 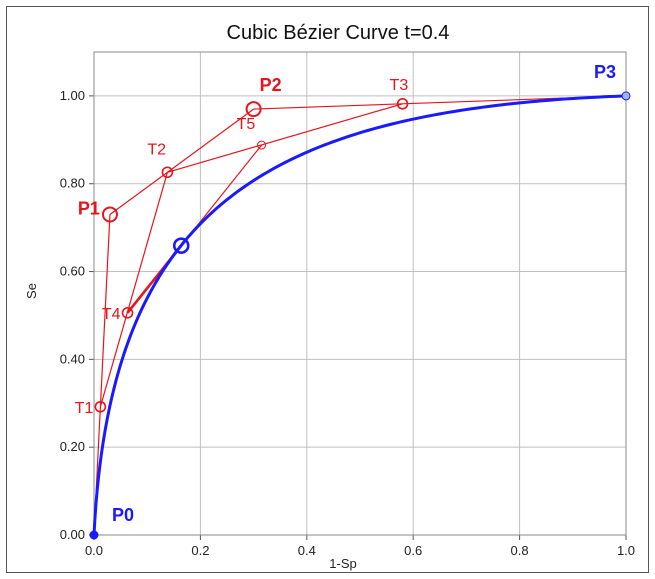 I want to click on x-tick-label: 0.4, so click(x=307, y=550).